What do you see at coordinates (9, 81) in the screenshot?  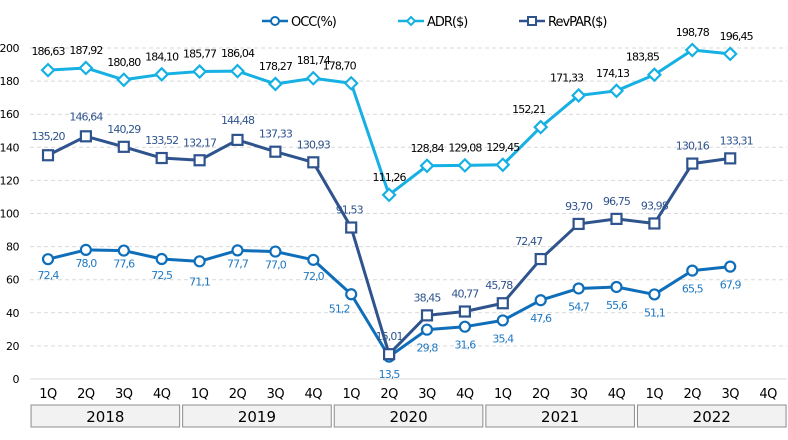 I see `y-tick-label: 180` at bounding box center [9, 81].